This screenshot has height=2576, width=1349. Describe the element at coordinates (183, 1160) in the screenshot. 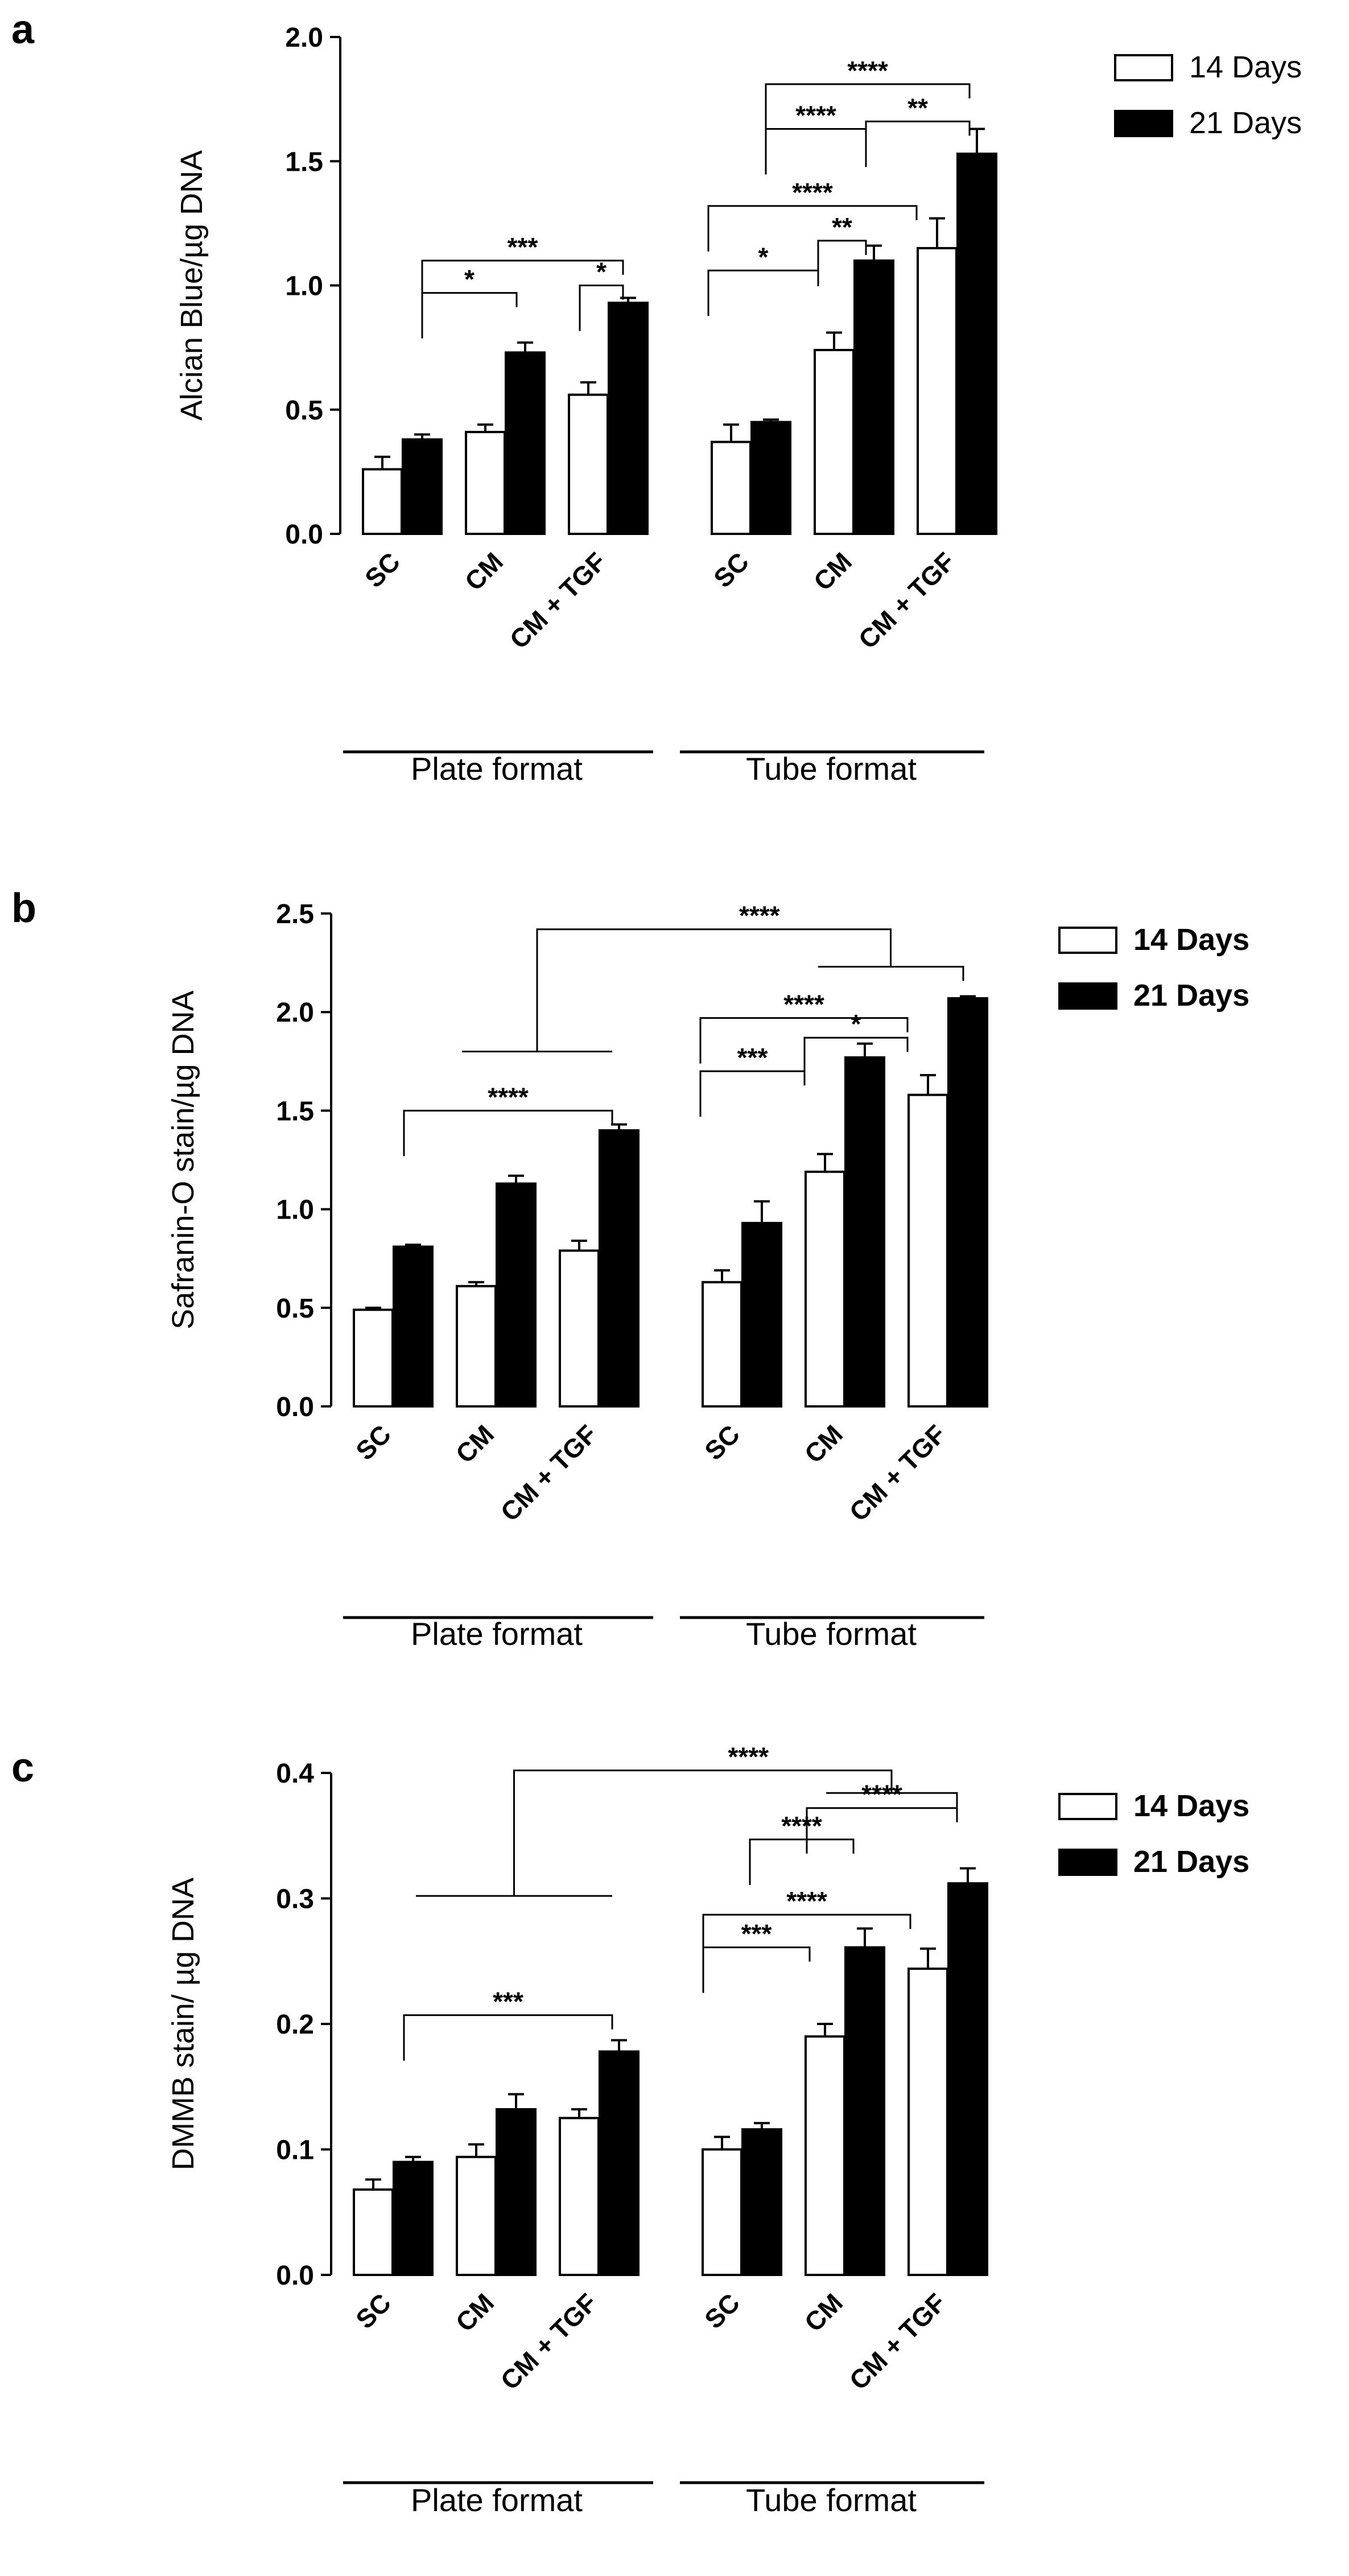

I see `y-axis-label: Safranin-O stain/µg DNA` at that location.